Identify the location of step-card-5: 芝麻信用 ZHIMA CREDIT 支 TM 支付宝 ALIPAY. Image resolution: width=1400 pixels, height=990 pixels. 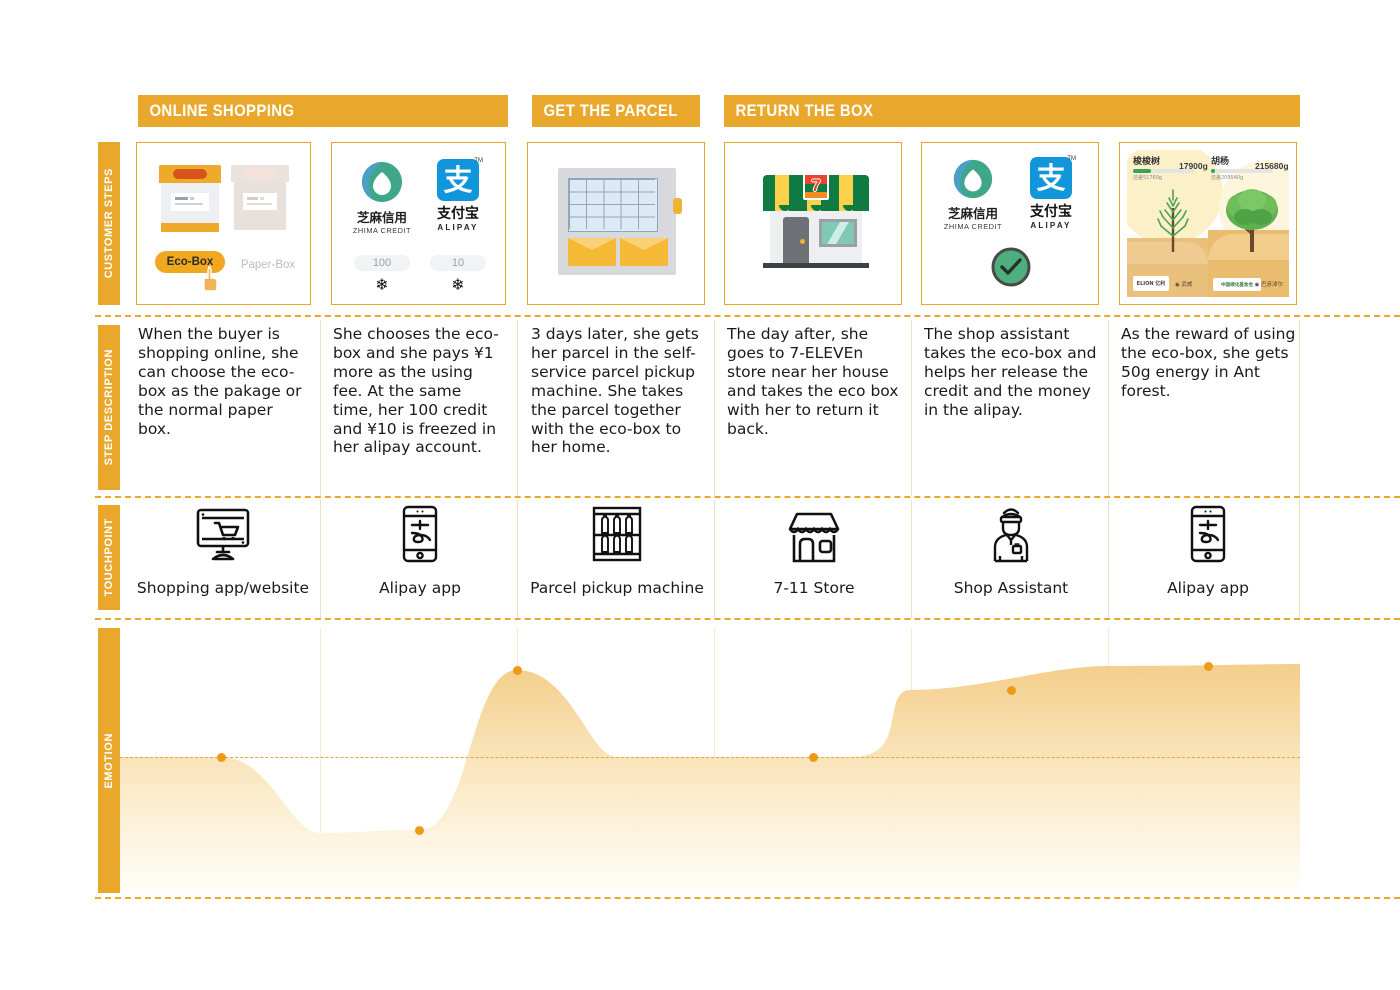
(1010, 223).